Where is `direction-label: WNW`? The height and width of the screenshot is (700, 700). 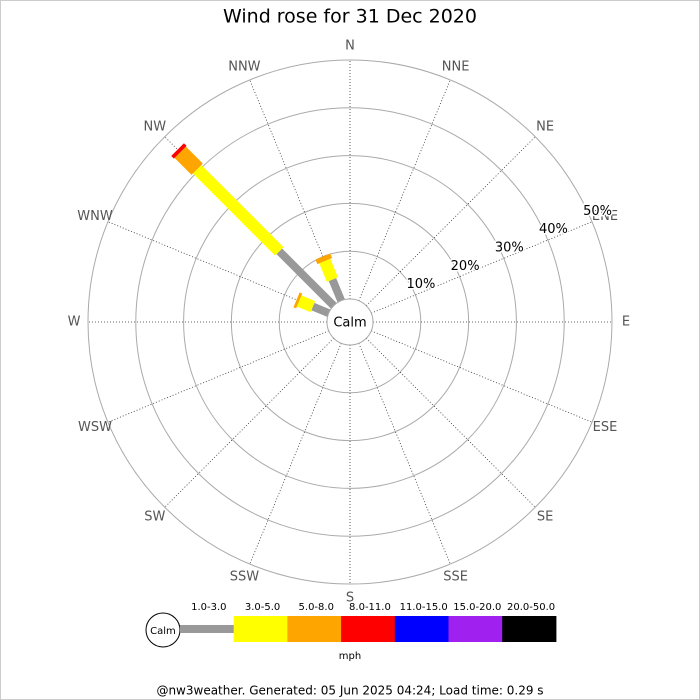
direction-label: WNW is located at coordinates (95, 216).